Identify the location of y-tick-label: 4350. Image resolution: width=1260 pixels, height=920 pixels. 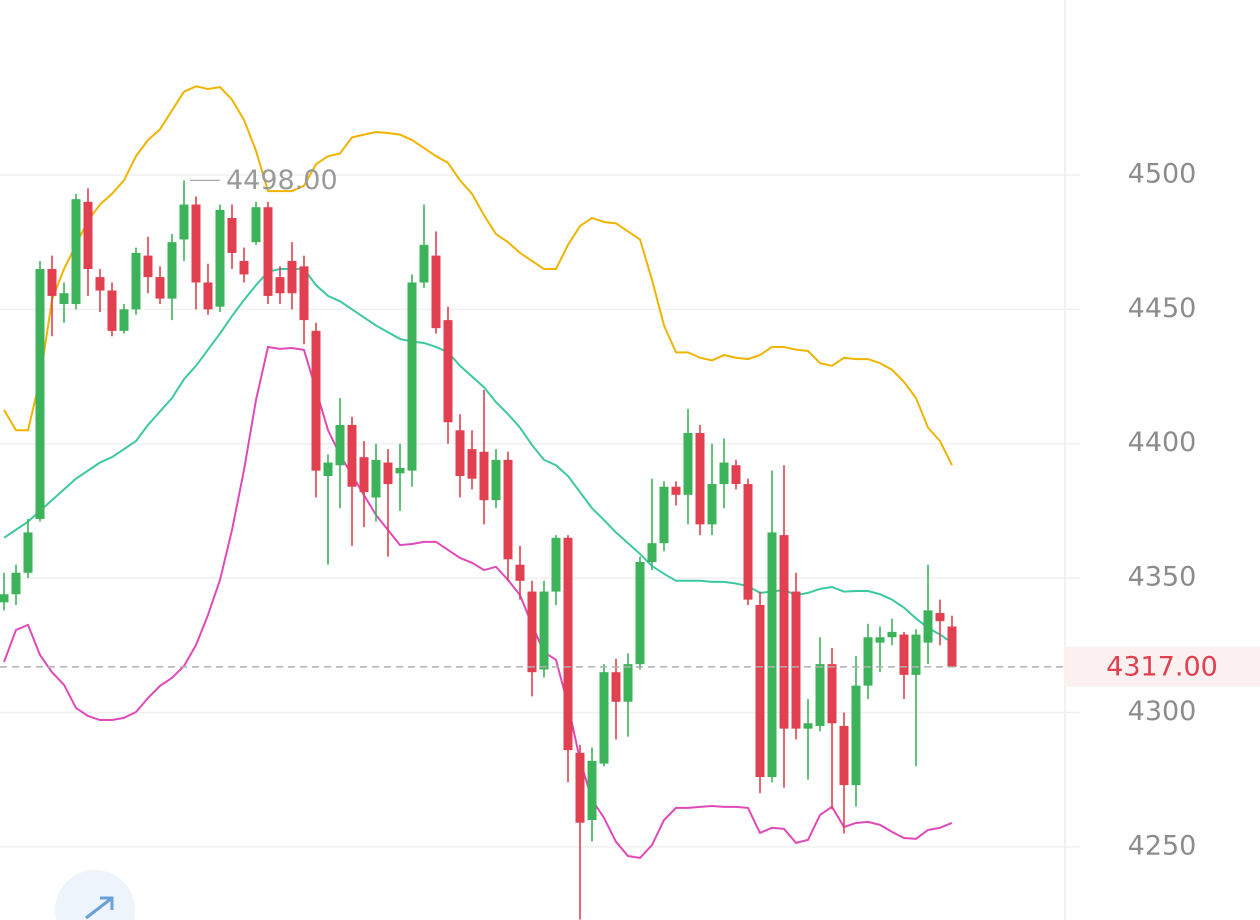
(1162, 577).